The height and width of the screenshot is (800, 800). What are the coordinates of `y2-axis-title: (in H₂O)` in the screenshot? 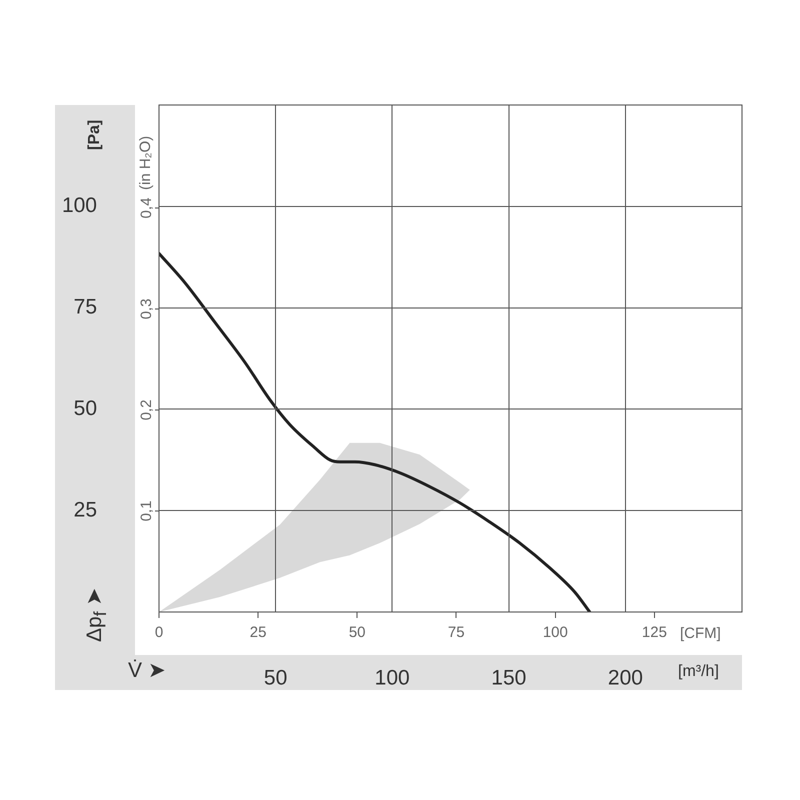 It's located at (145, 163).